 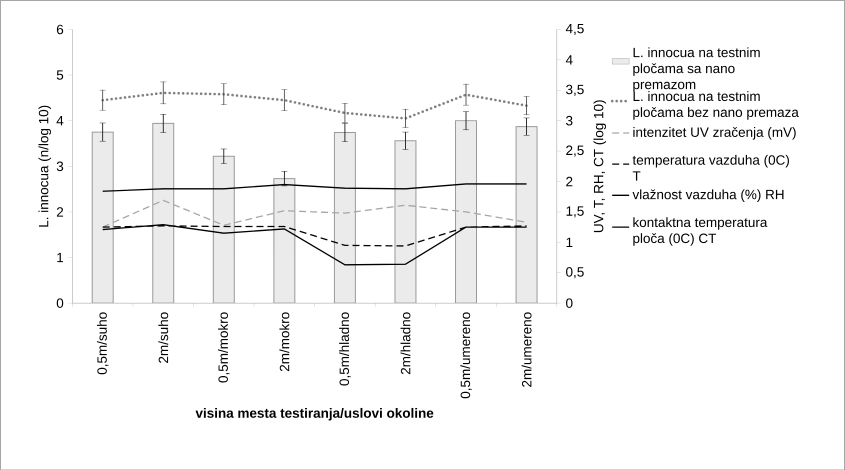 What do you see at coordinates (163, 337) in the screenshot?
I see `x-tick-label: 2m/suho` at bounding box center [163, 337].